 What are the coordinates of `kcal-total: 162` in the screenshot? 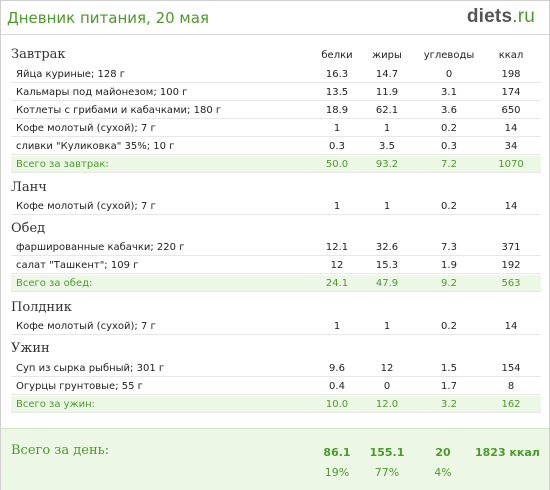 It's located at (511, 404).